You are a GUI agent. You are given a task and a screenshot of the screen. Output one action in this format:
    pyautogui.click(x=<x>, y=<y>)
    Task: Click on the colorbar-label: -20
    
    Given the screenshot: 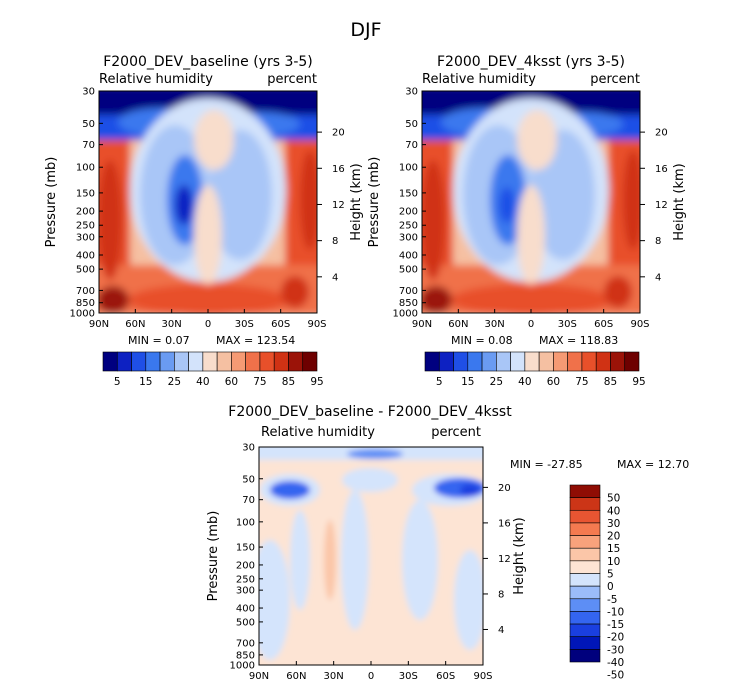 What is the action you would take?
    pyautogui.click(x=615, y=638)
    